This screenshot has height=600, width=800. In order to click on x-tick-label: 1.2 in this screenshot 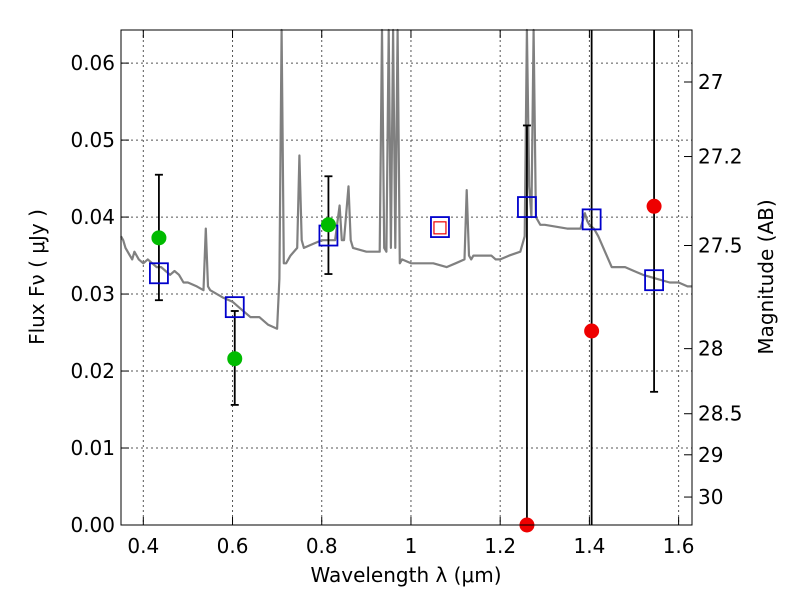, I will do `click(500, 546)`.